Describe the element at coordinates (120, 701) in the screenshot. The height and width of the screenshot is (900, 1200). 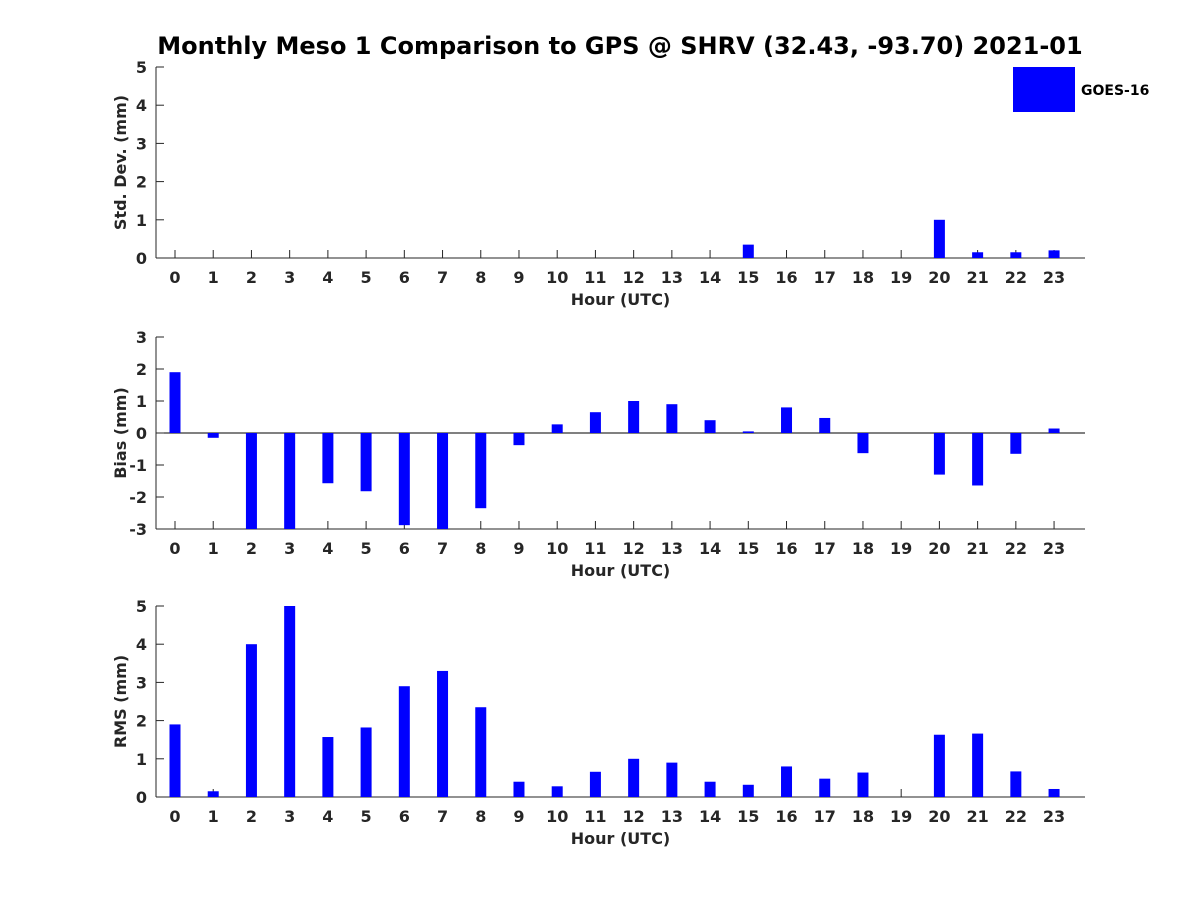
I see `y-axis-label: RMS (mm)` at that location.